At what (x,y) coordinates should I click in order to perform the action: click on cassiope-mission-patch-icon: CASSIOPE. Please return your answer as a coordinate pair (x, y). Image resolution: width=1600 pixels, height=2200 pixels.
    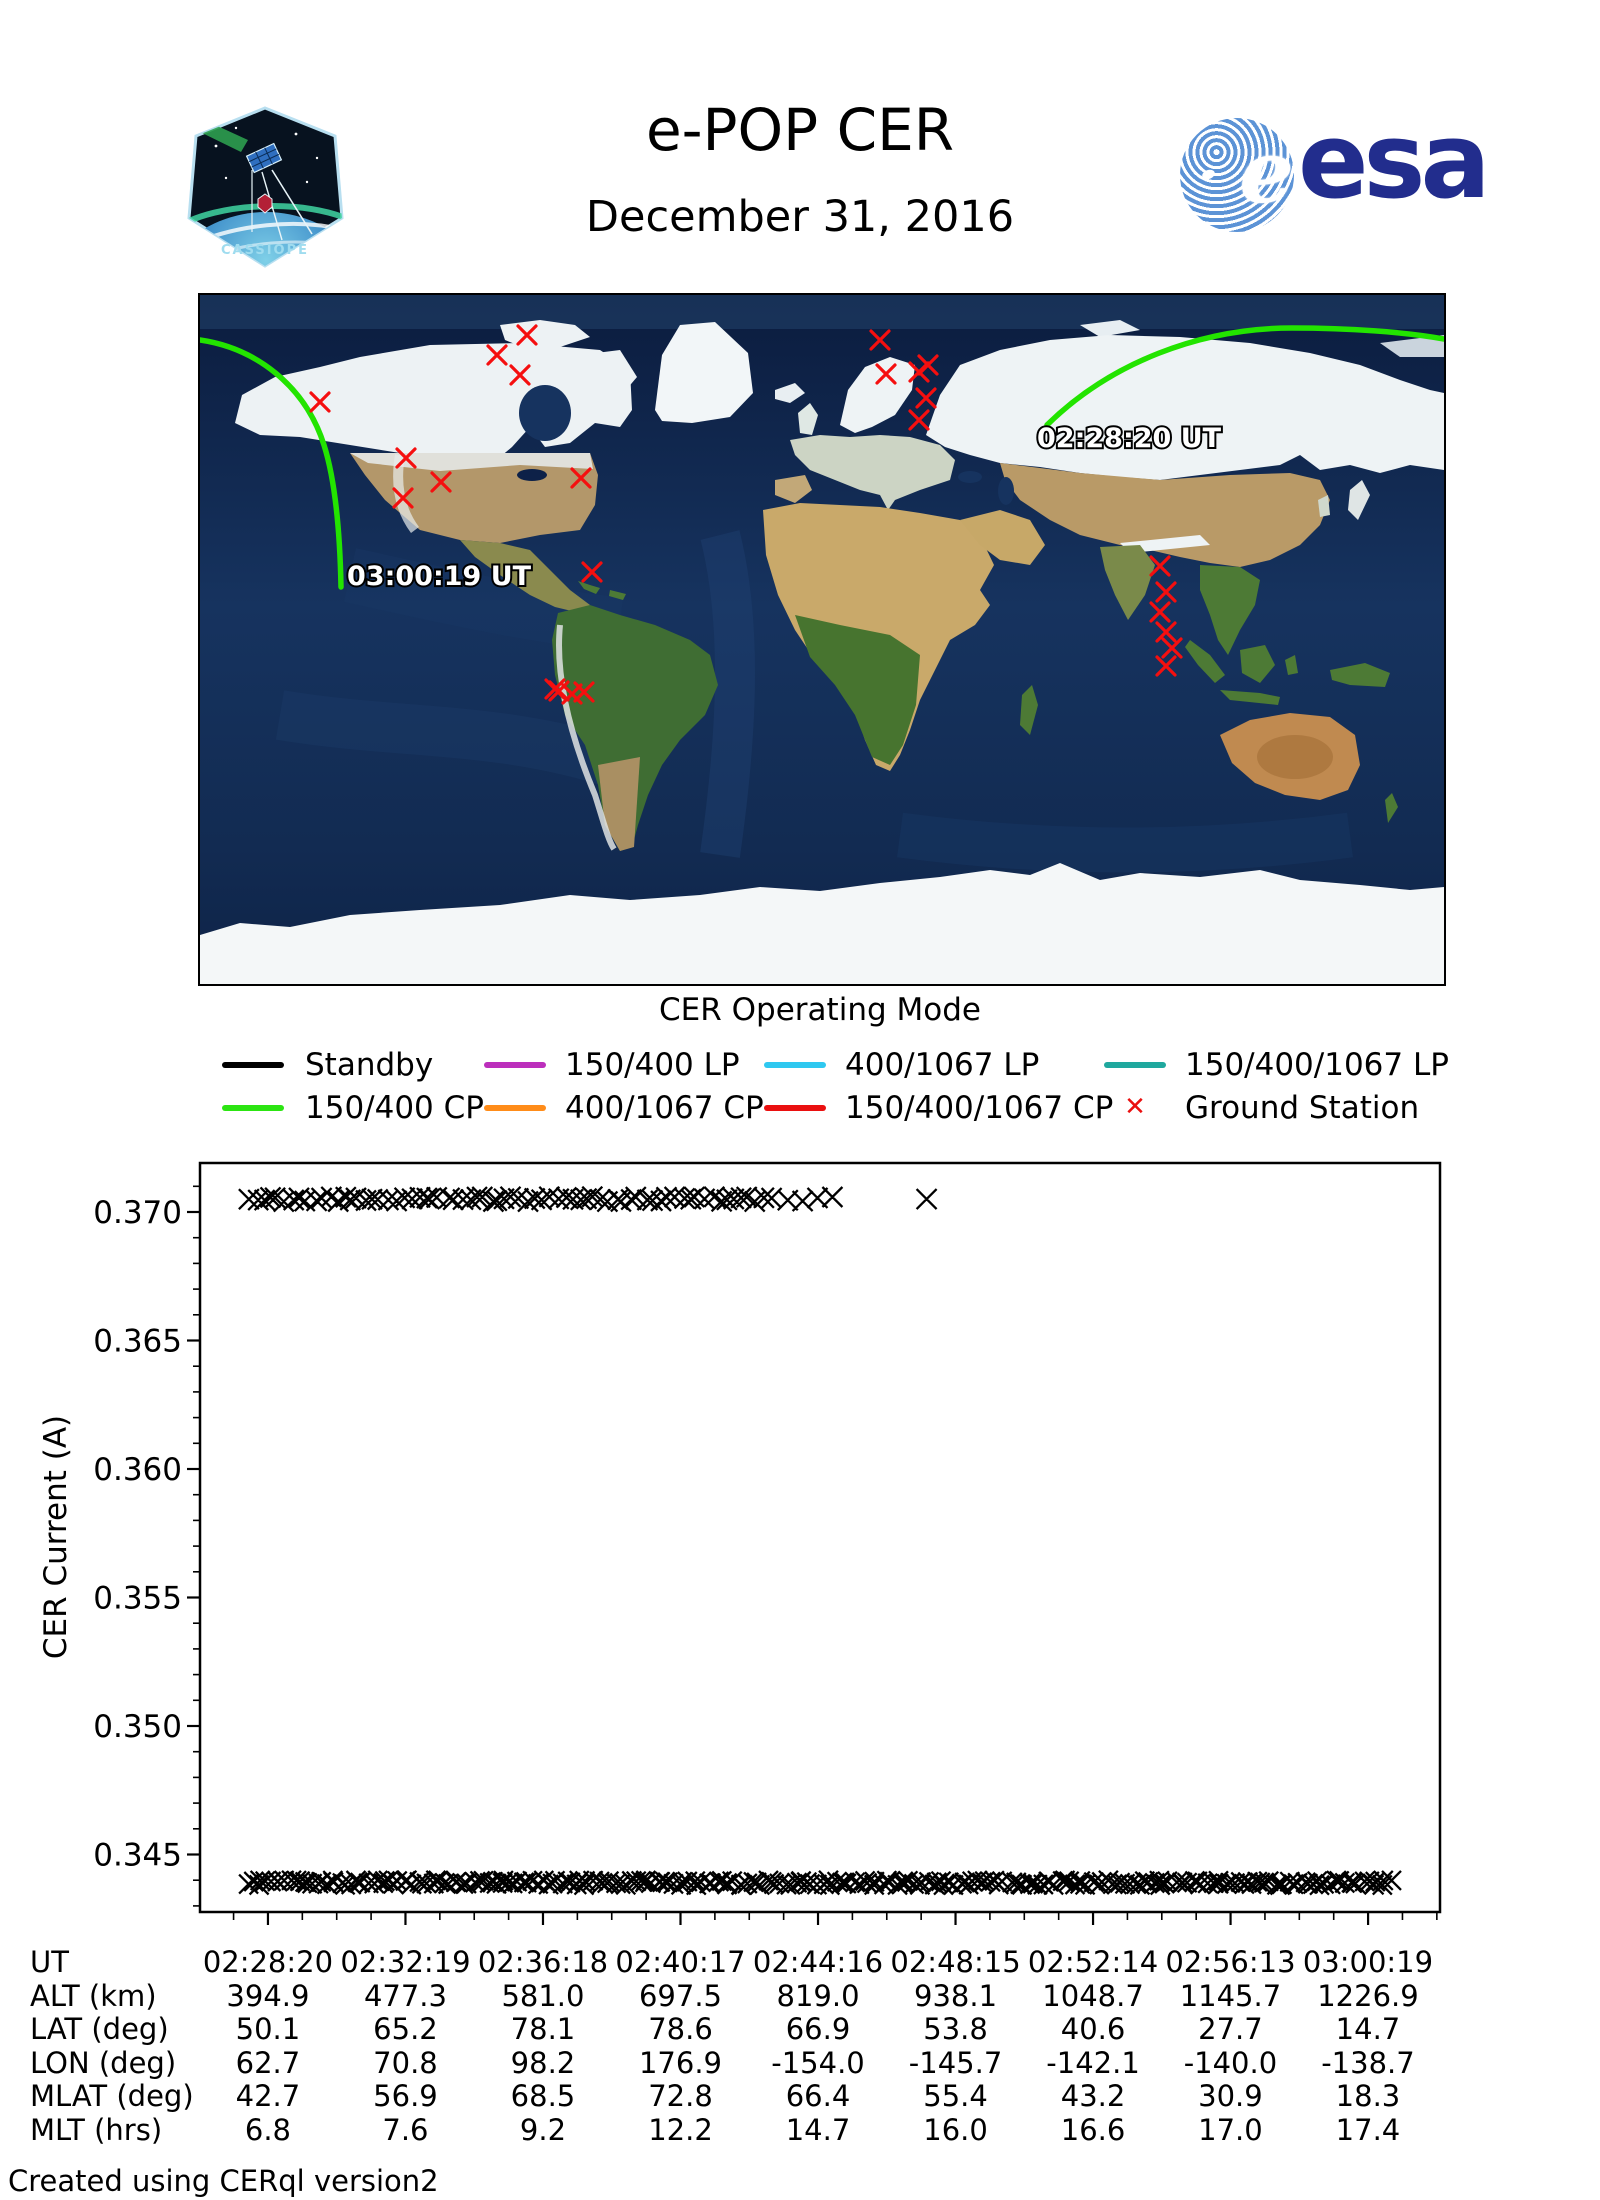
    Looking at the image, I should click on (265, 187).